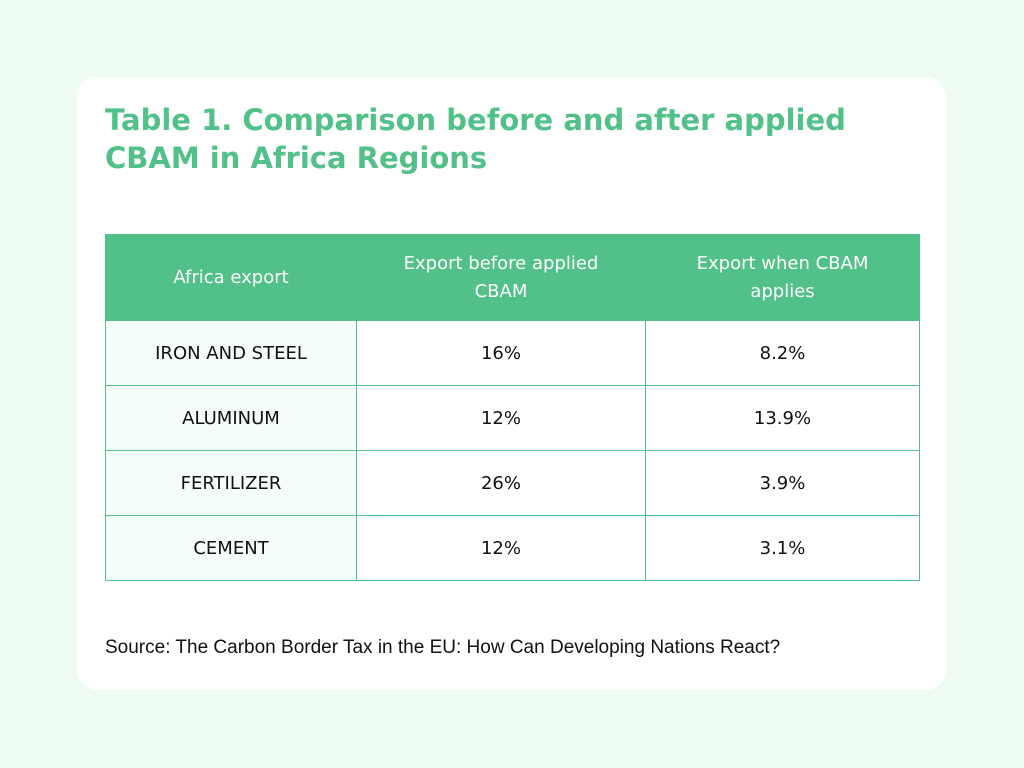 The width and height of the screenshot is (1024, 768). Describe the element at coordinates (782, 353) in the screenshot. I see `cell-export-after: 8.2%` at that location.